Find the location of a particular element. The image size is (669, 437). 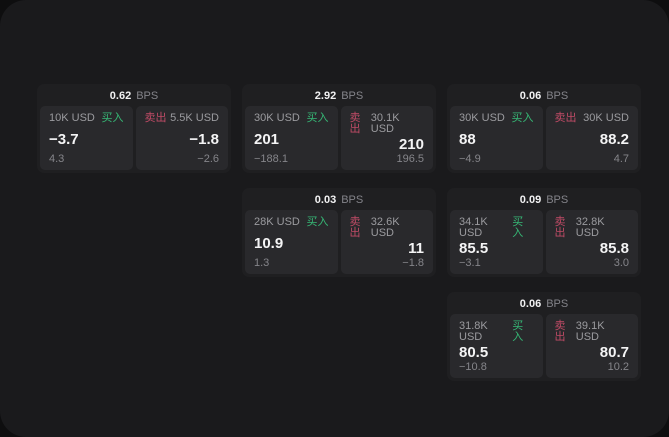

buy-sub-value: −3.1 is located at coordinates (470, 263).